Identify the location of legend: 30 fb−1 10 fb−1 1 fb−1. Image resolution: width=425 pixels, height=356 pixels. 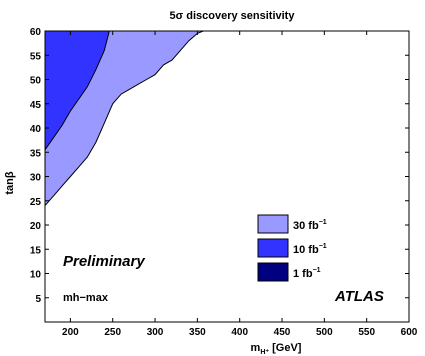
(292, 248).